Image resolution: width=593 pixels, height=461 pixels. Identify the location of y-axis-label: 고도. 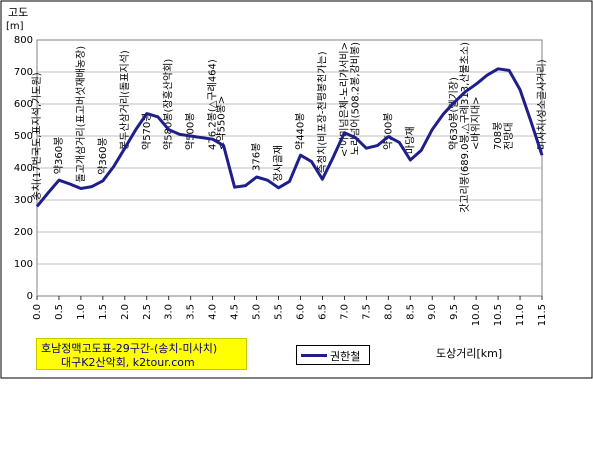
(18, 12).